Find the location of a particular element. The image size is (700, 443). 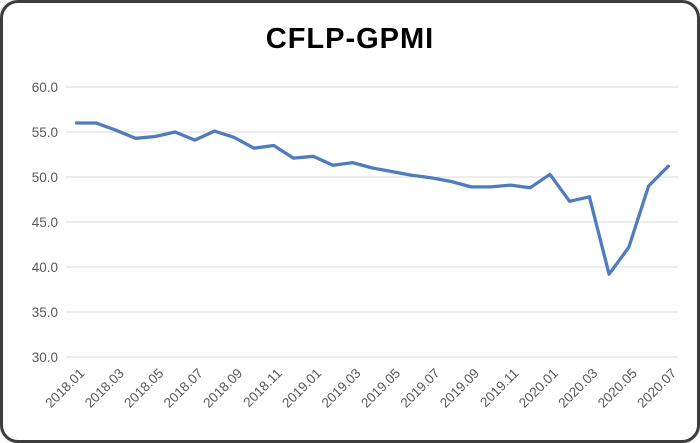

y-tick-label: 55.0 is located at coordinates (45, 132).